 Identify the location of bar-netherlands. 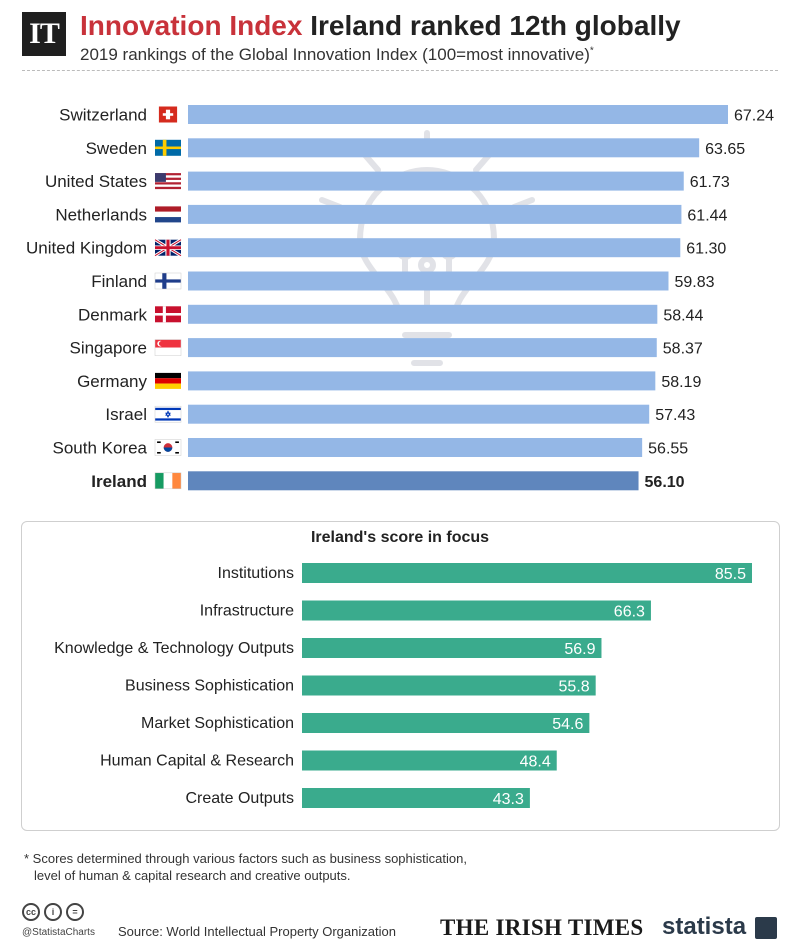
(435, 214).